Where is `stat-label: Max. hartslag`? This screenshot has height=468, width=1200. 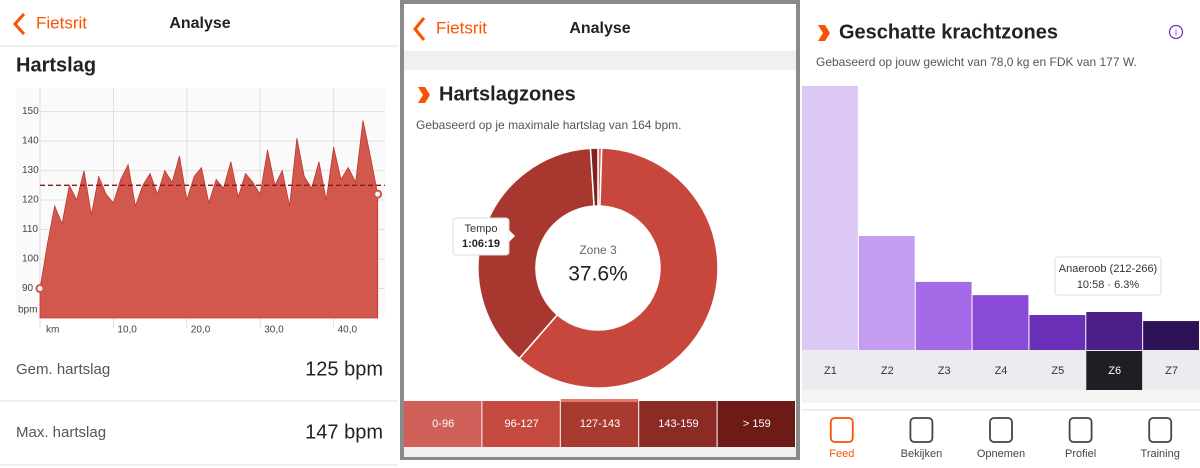
stat-label: Max. hartslag is located at coordinates (61, 432).